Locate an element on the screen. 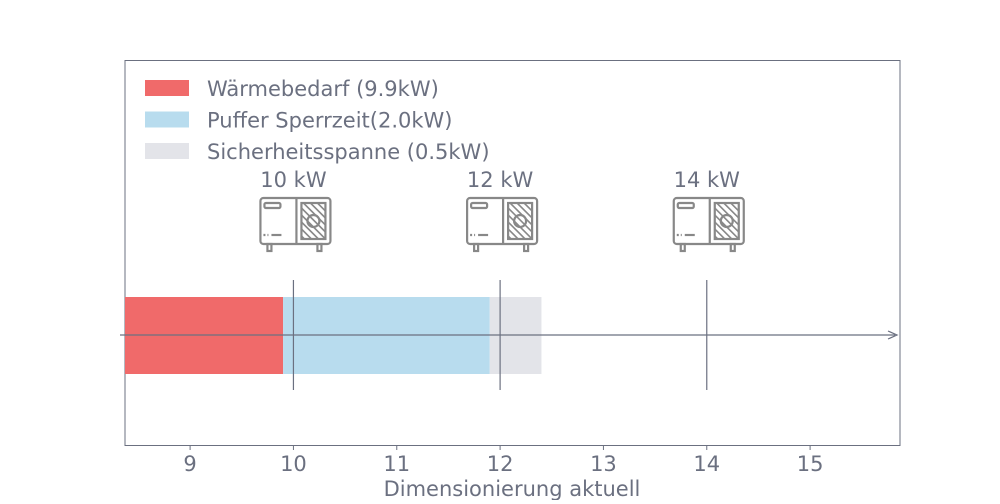 This screenshot has width=1000, height=504. arrow-head-icon is located at coordinates (893, 335).